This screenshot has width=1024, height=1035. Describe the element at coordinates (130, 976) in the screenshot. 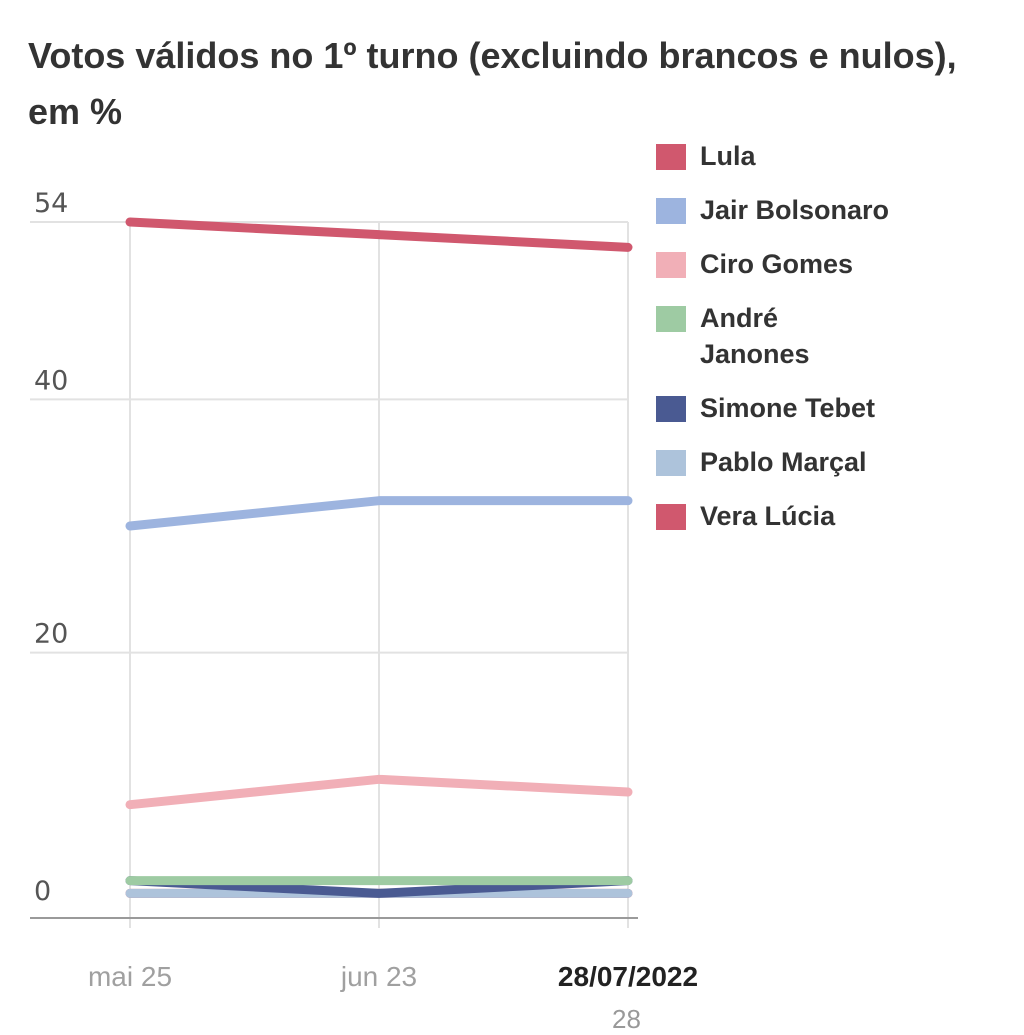

I see `x-tick-label: mai 25` at that location.